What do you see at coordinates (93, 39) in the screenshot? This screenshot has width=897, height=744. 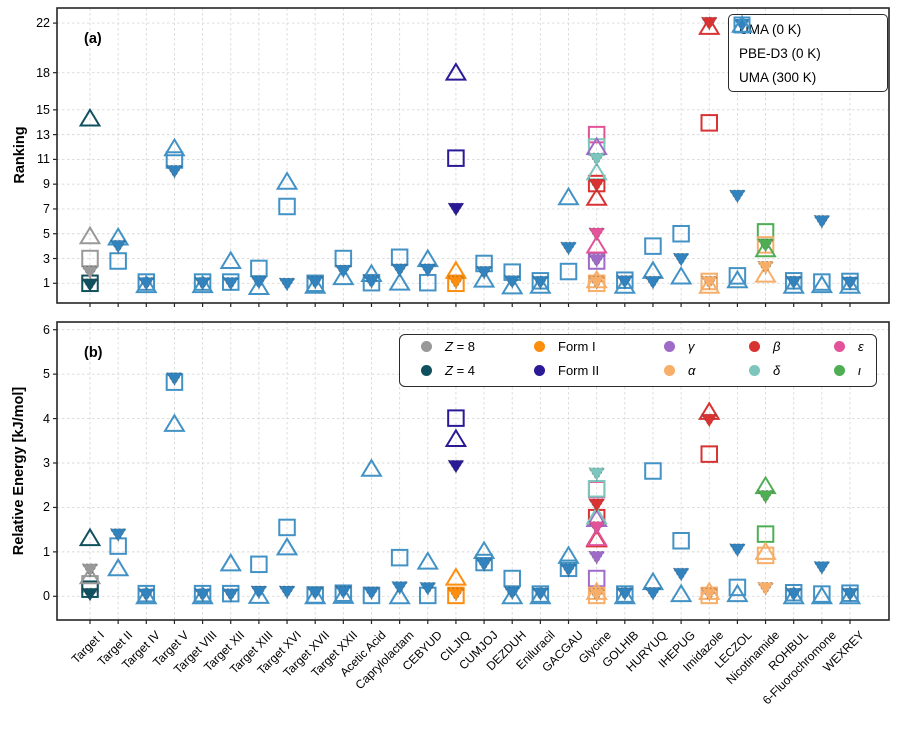 I see `panel-a-letter: (a)` at bounding box center [93, 39].